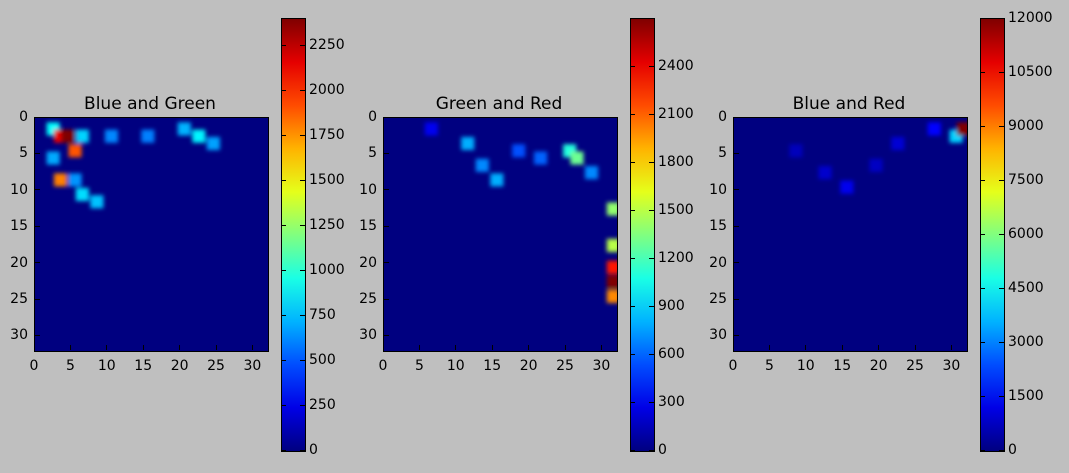 The width and height of the screenshot is (1069, 473). What do you see at coordinates (500, 234) in the screenshot?
I see `heatmap-plot` at bounding box center [500, 234].